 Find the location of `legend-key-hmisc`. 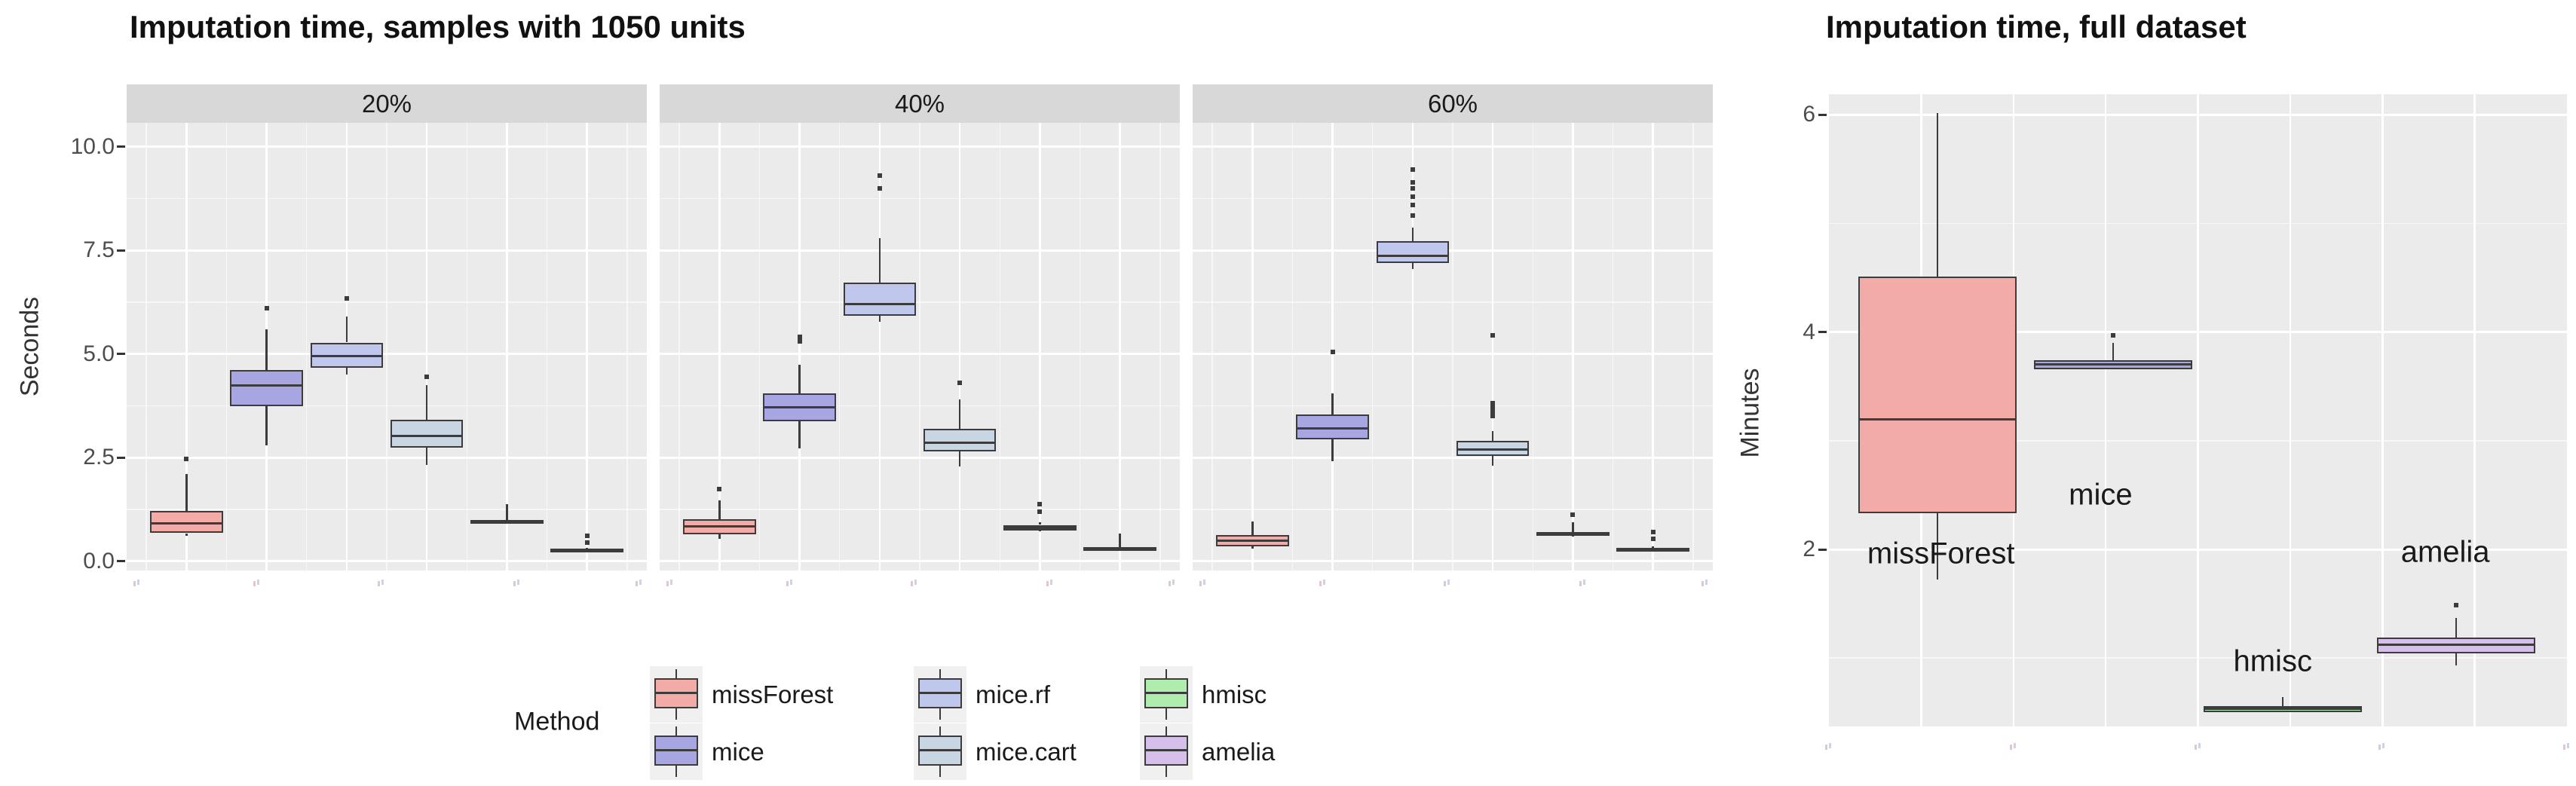

legend-key-hmisc is located at coordinates (1166, 694).